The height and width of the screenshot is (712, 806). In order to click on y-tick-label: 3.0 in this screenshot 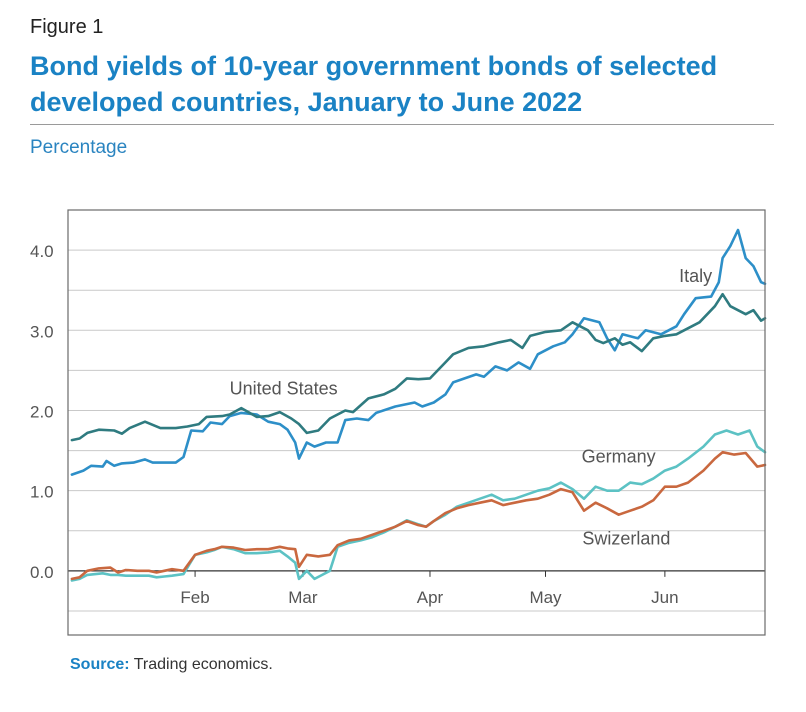, I will do `click(42, 331)`.